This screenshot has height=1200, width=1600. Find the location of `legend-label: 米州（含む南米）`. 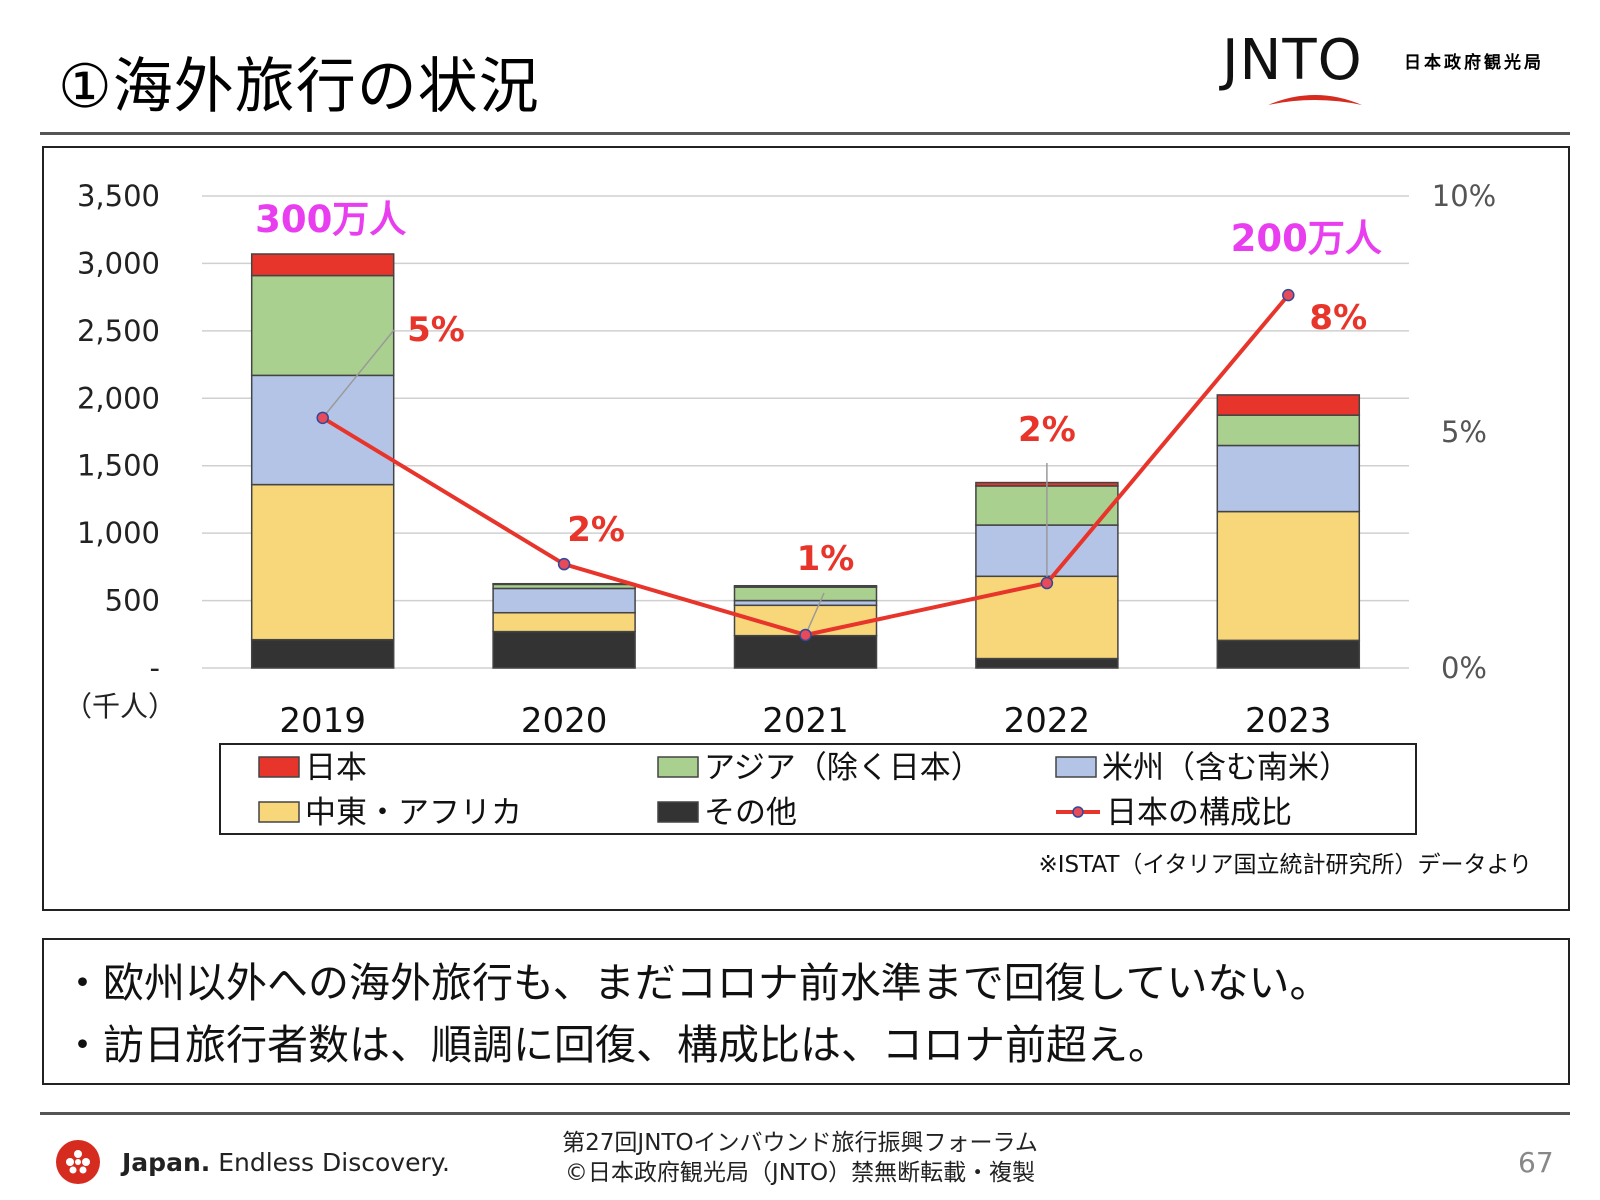

legend-label: 米州（含む南米） is located at coordinates (1226, 768).